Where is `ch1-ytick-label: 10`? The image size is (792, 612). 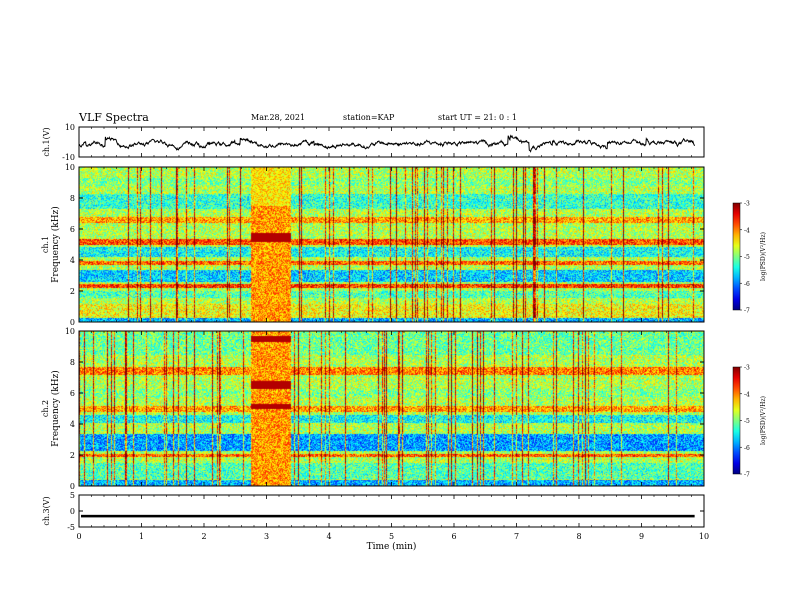
ch1-ytick-label: 10 is located at coordinates (70, 127).